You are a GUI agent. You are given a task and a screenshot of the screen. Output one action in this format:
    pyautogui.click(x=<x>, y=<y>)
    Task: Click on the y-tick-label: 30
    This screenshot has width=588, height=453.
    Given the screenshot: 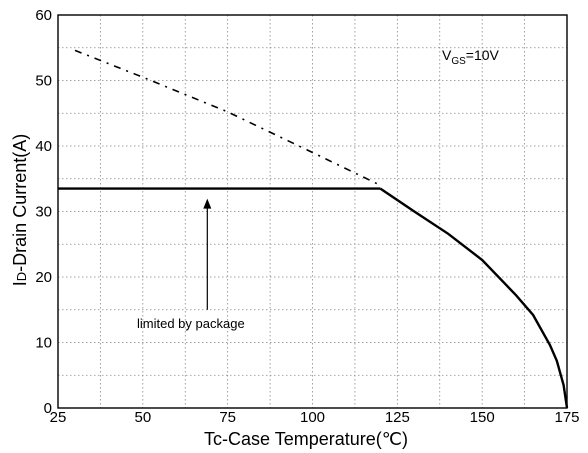 What is the action you would take?
    pyautogui.click(x=43, y=212)
    